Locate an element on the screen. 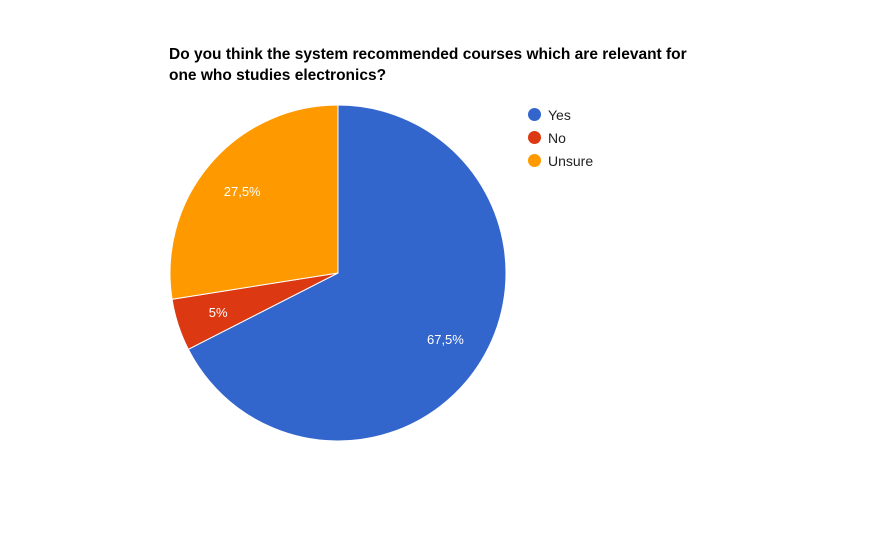 The width and height of the screenshot is (883, 546). legend-item-yes: Yes is located at coordinates (560, 114).